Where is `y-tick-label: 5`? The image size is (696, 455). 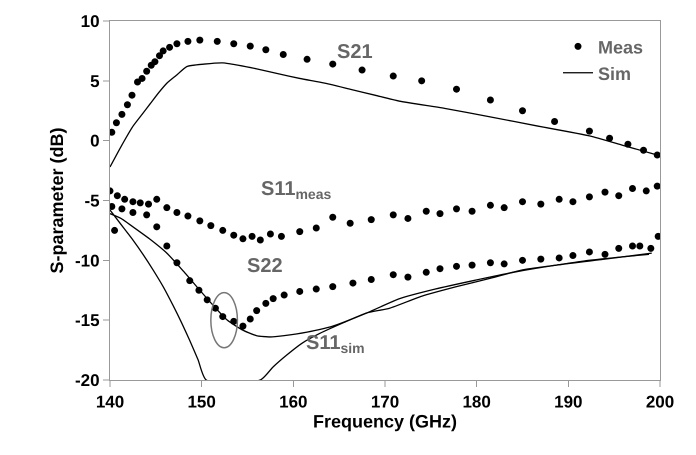 y-tick-label: 5 is located at coordinates (95, 81).